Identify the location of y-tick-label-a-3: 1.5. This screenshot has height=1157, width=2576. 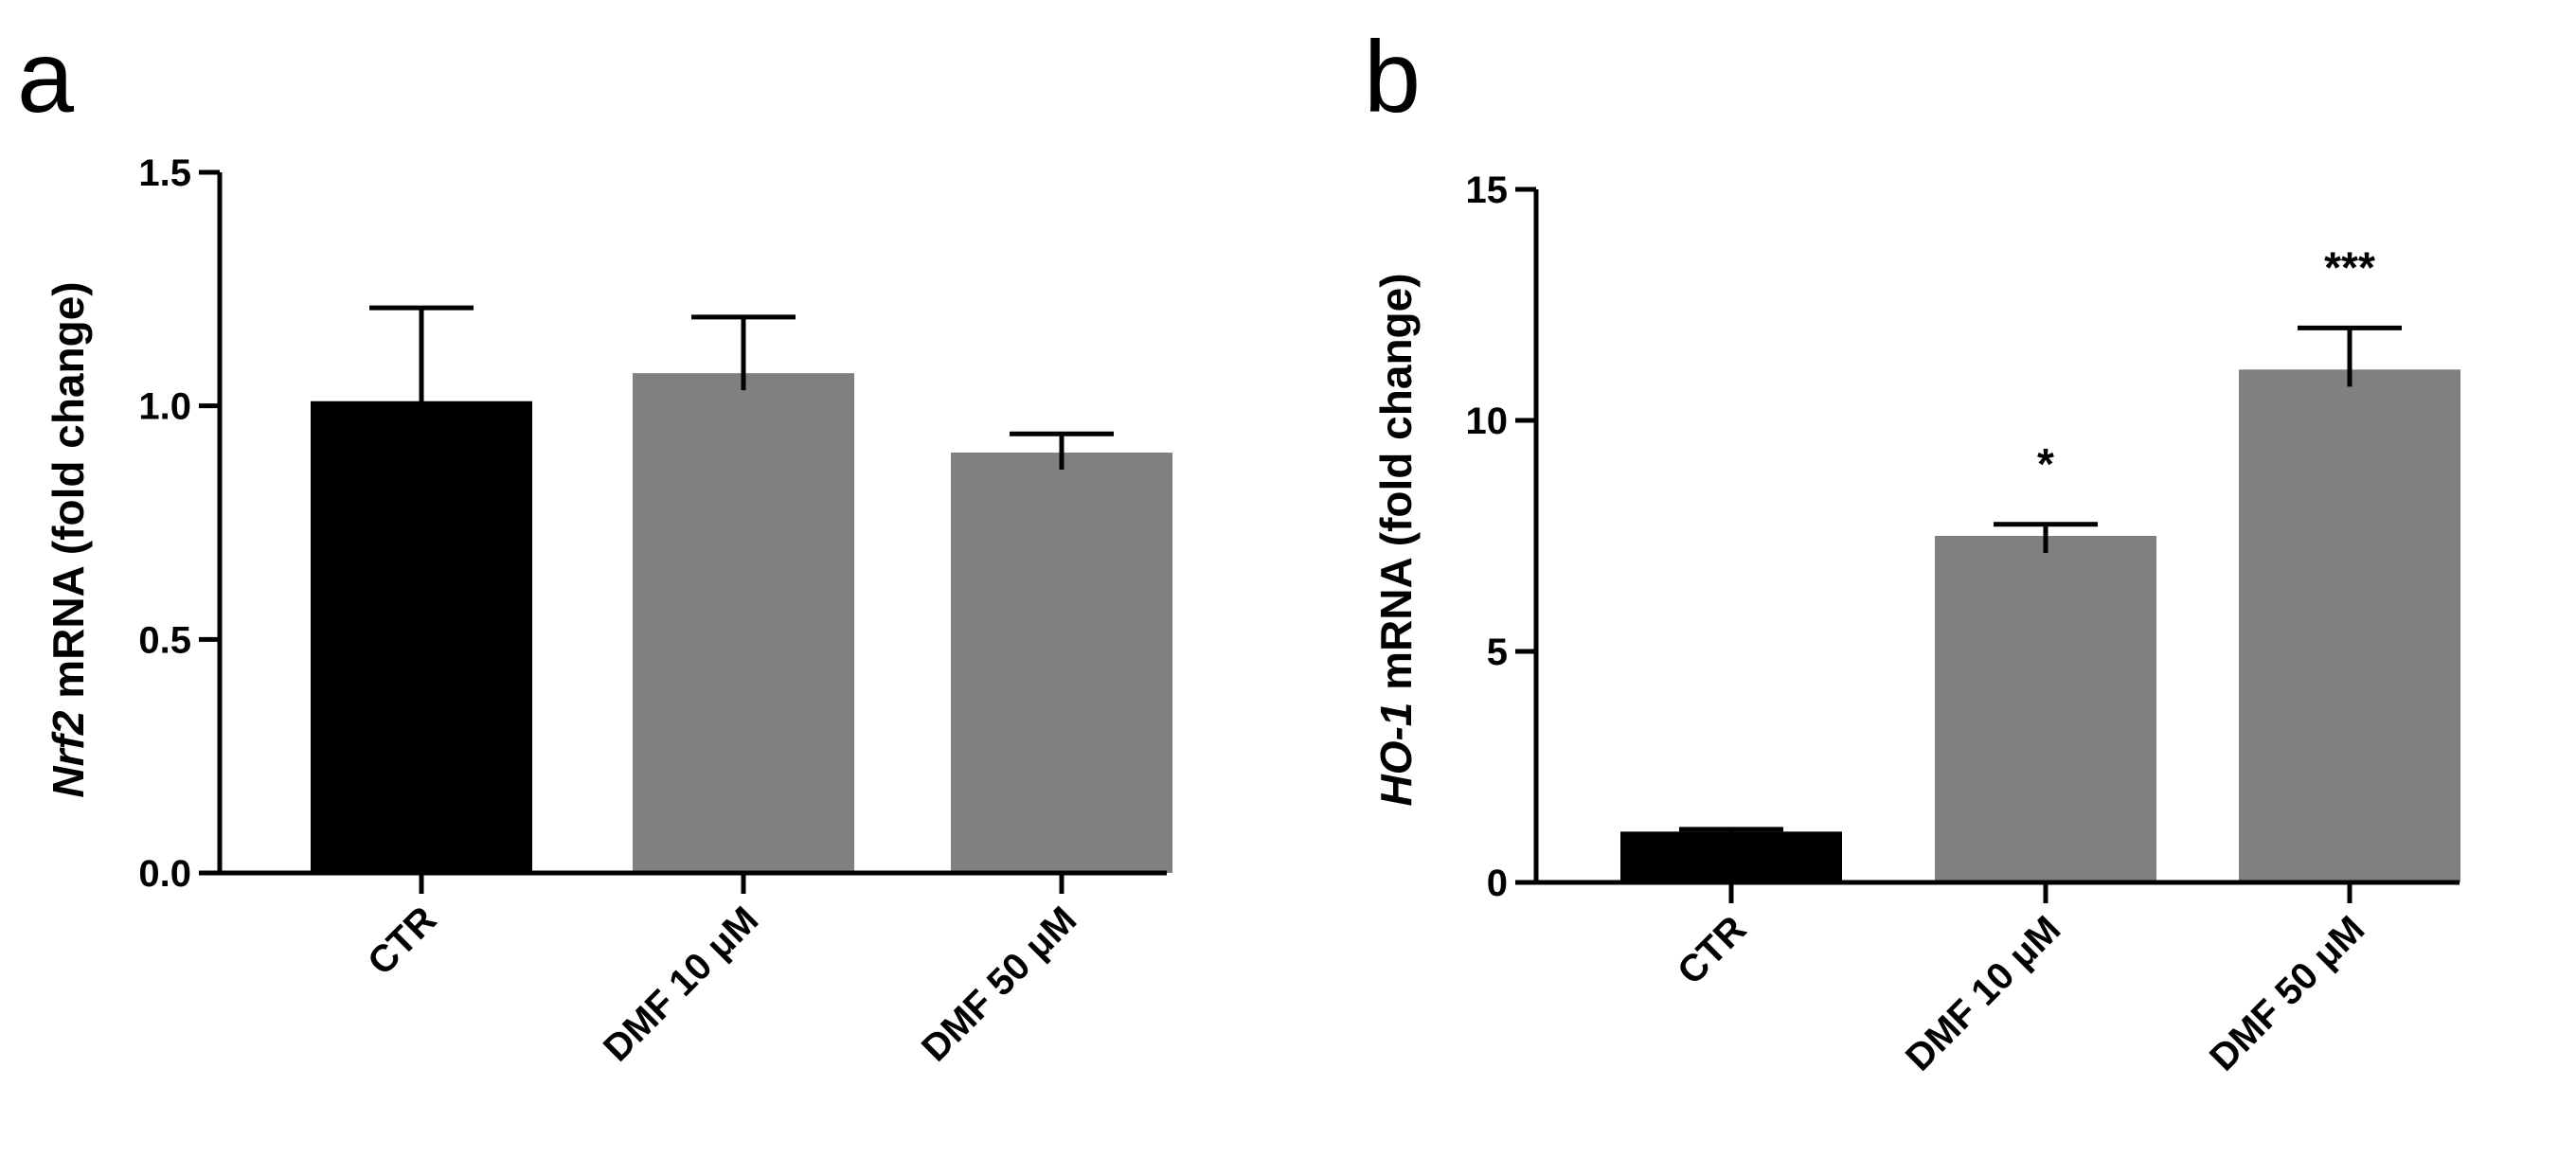
(164, 173).